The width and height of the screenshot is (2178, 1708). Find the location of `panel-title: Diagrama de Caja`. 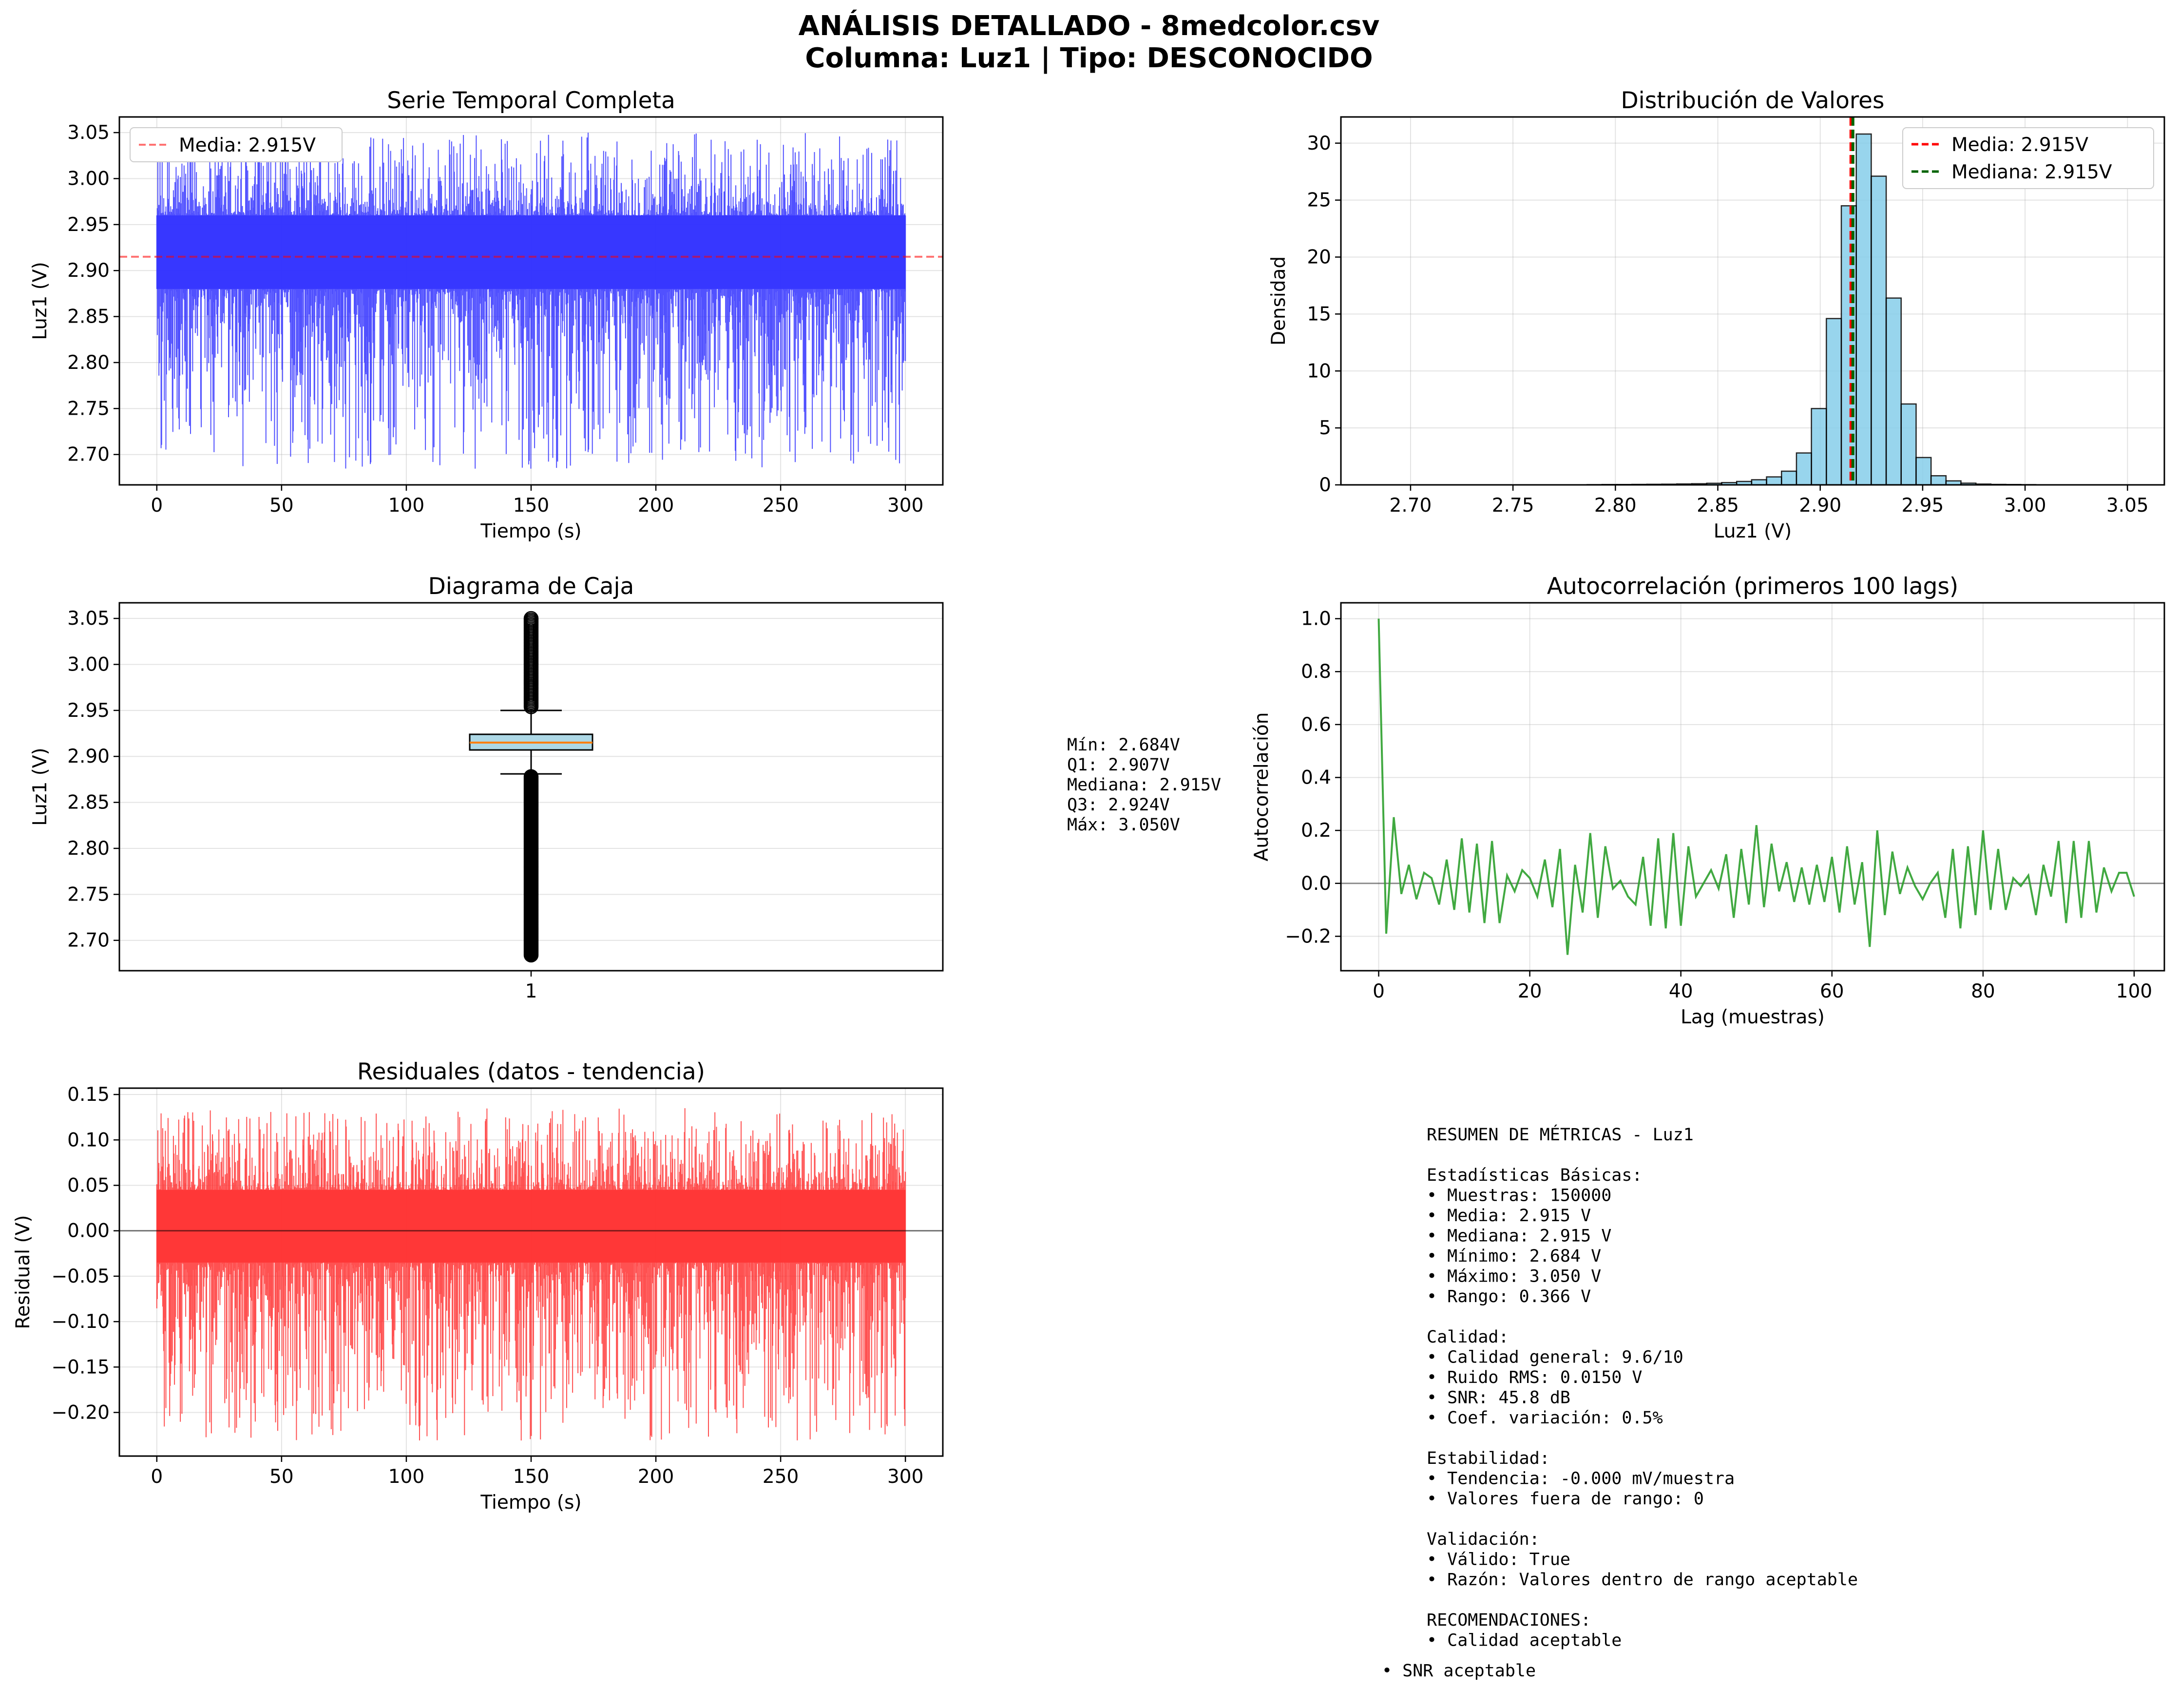

panel-title: Diagrama de Caja is located at coordinates (531, 586).